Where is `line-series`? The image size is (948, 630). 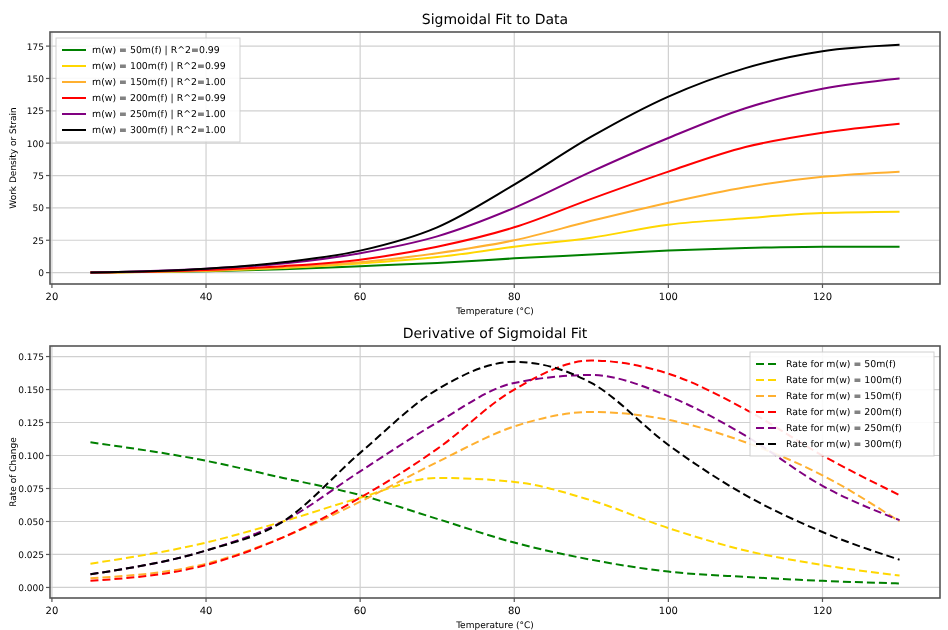 line-series is located at coordinates (495, 526).